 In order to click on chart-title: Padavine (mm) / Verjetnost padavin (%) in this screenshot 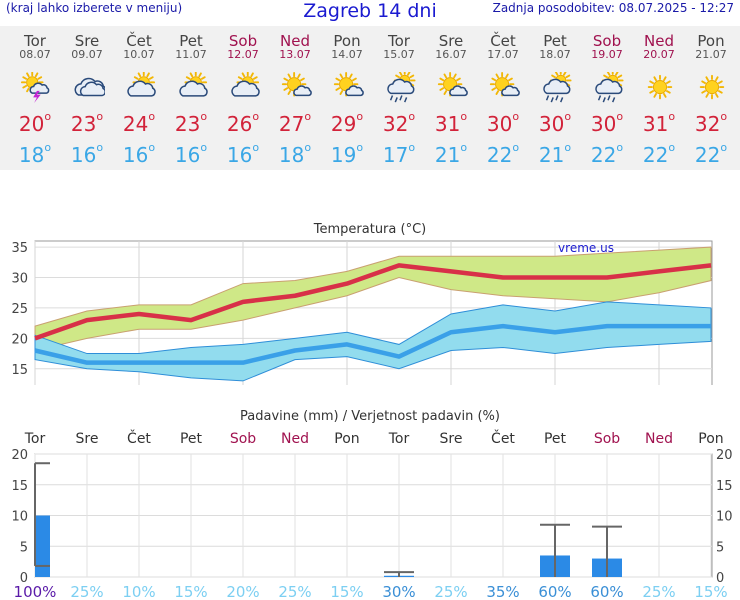, I will do `click(370, 416)`.